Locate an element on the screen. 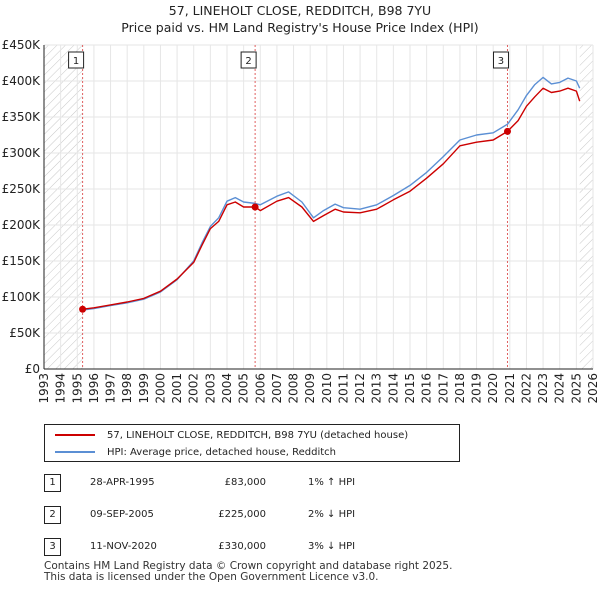 This screenshot has width=600, height=590. sale-number-badge: 3 is located at coordinates (52, 547).